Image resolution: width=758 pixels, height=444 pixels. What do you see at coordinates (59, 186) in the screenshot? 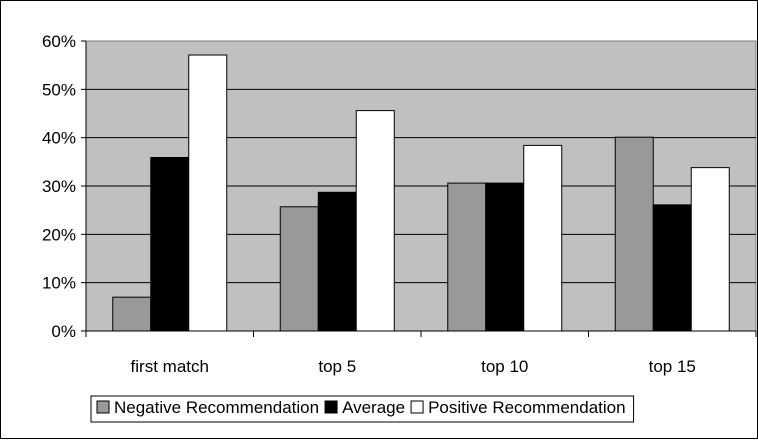
I see `y-tick-label: 30%` at bounding box center [59, 186].